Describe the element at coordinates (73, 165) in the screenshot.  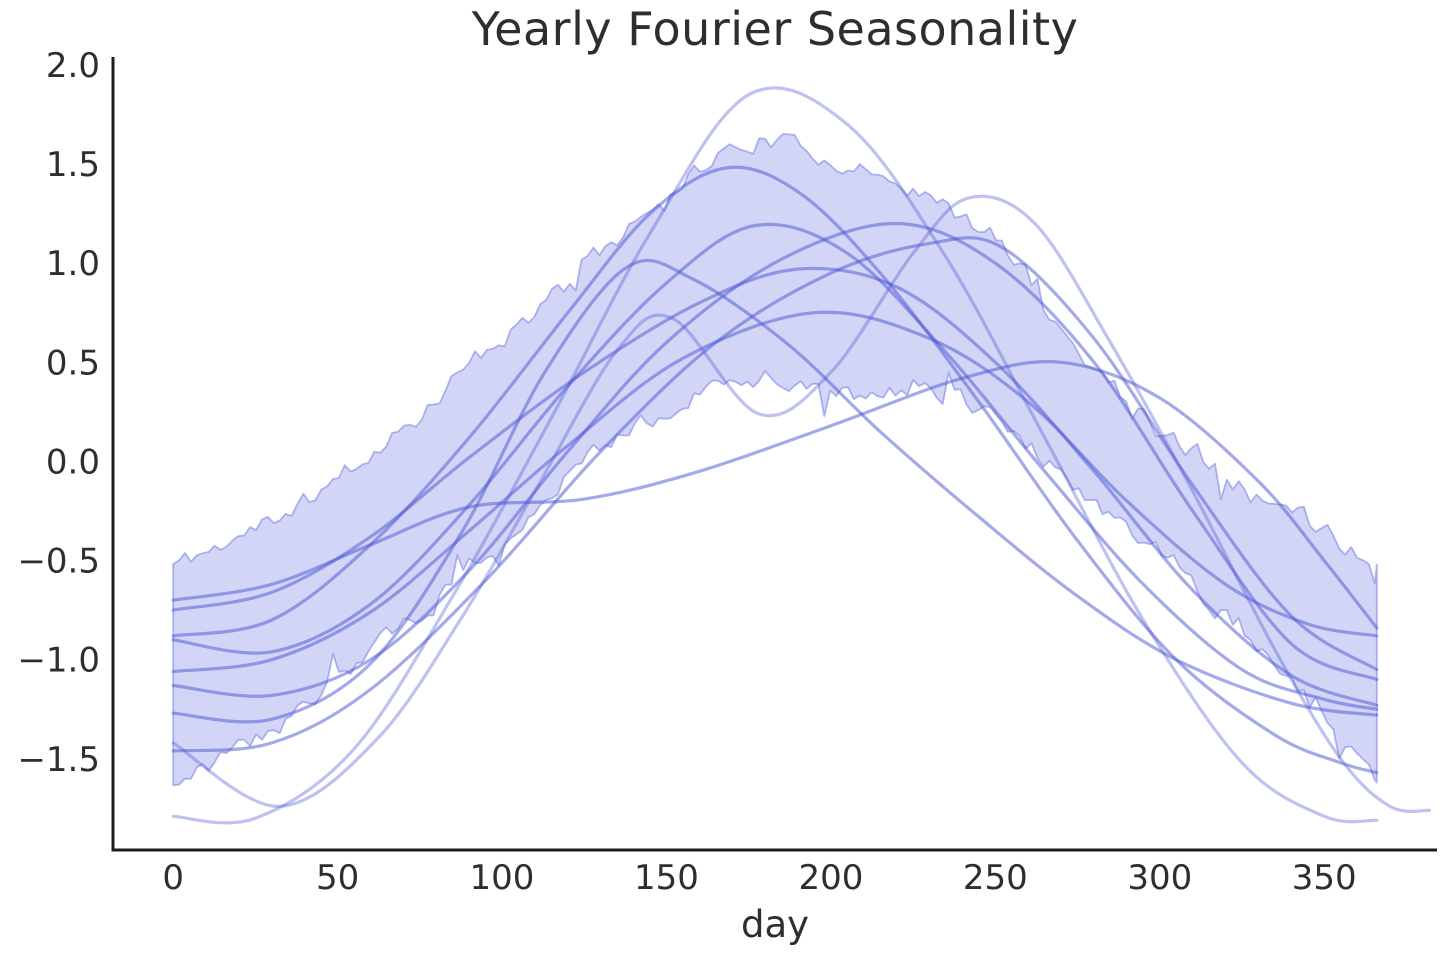
I see `y-tick-label: 1.5` at that location.